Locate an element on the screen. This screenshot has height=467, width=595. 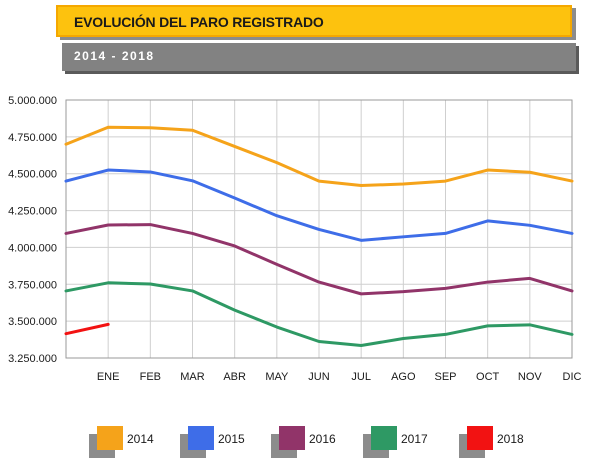
title-bar: EVOLUCIÓN DEL PARO REGISTRADO is located at coordinates (314, 21).